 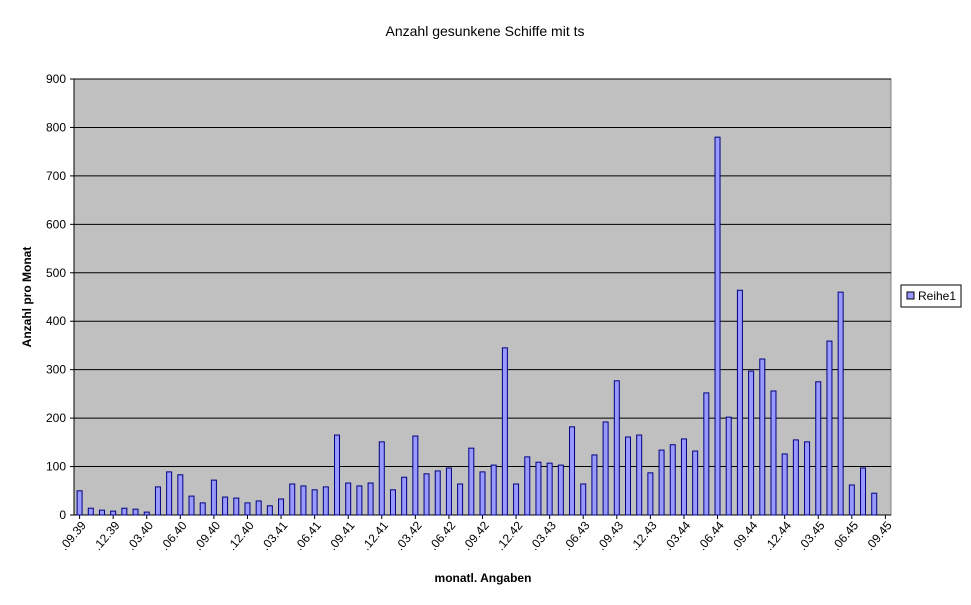 I want to click on y-tick-label: 400, so click(x=56, y=321).